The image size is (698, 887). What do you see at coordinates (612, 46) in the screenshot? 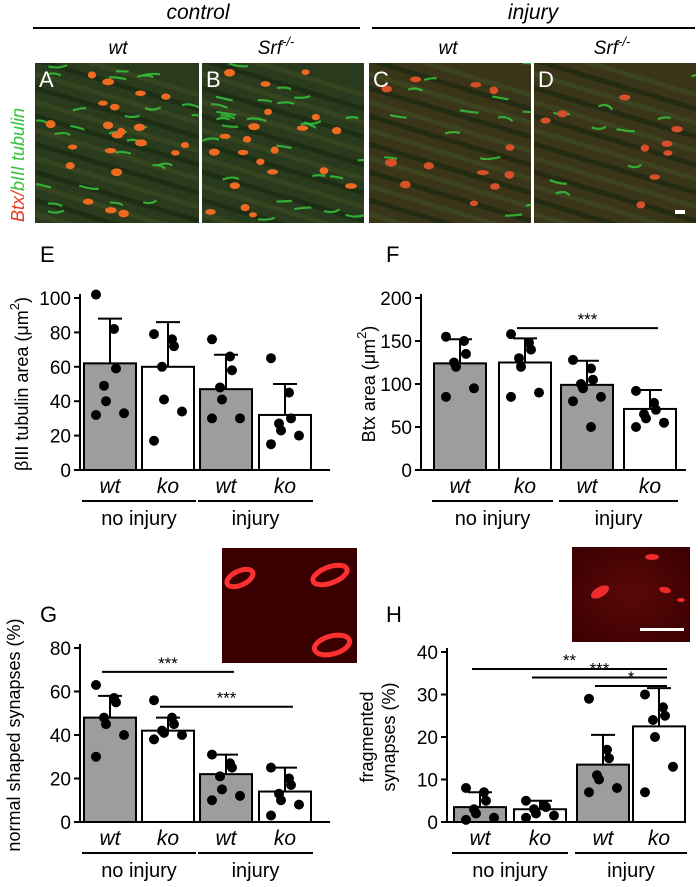
I see `srf-label-d: Srf-/-` at bounding box center [612, 46].